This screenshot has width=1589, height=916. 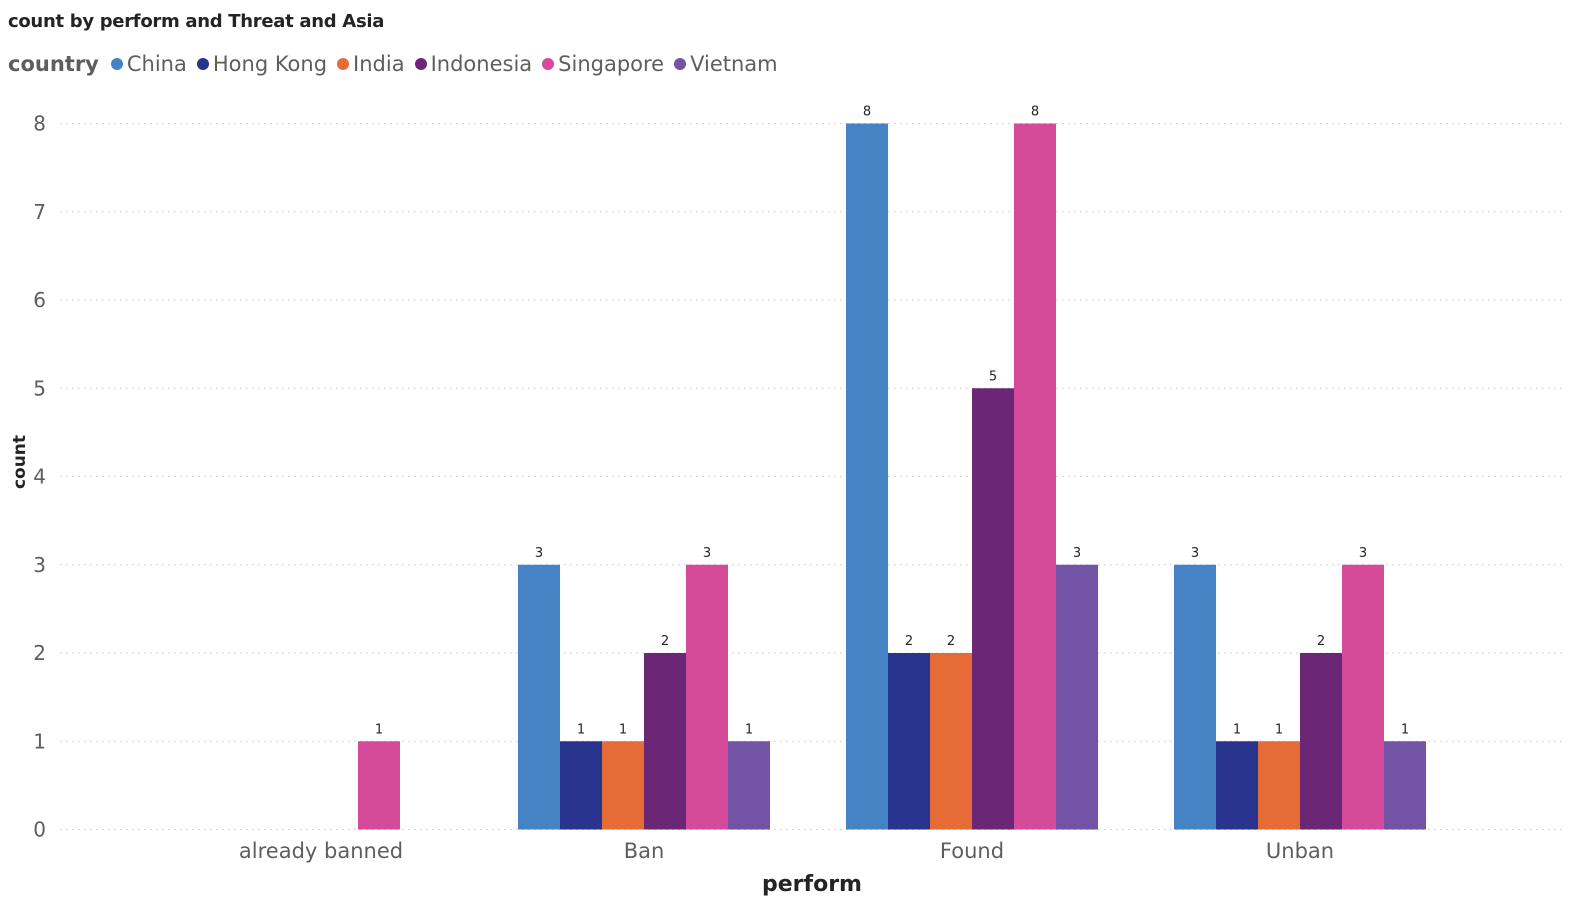 What do you see at coordinates (1279, 785) in the screenshot?
I see `bar-unban-india` at bounding box center [1279, 785].